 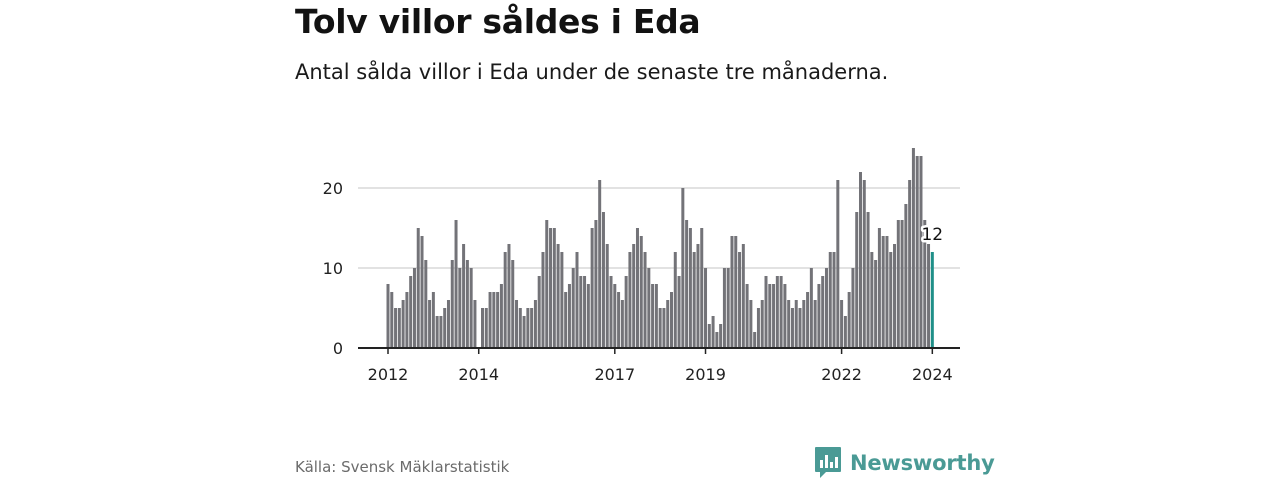 What do you see at coordinates (333, 268) in the screenshot?
I see `y-tick-label: 10` at bounding box center [333, 268].